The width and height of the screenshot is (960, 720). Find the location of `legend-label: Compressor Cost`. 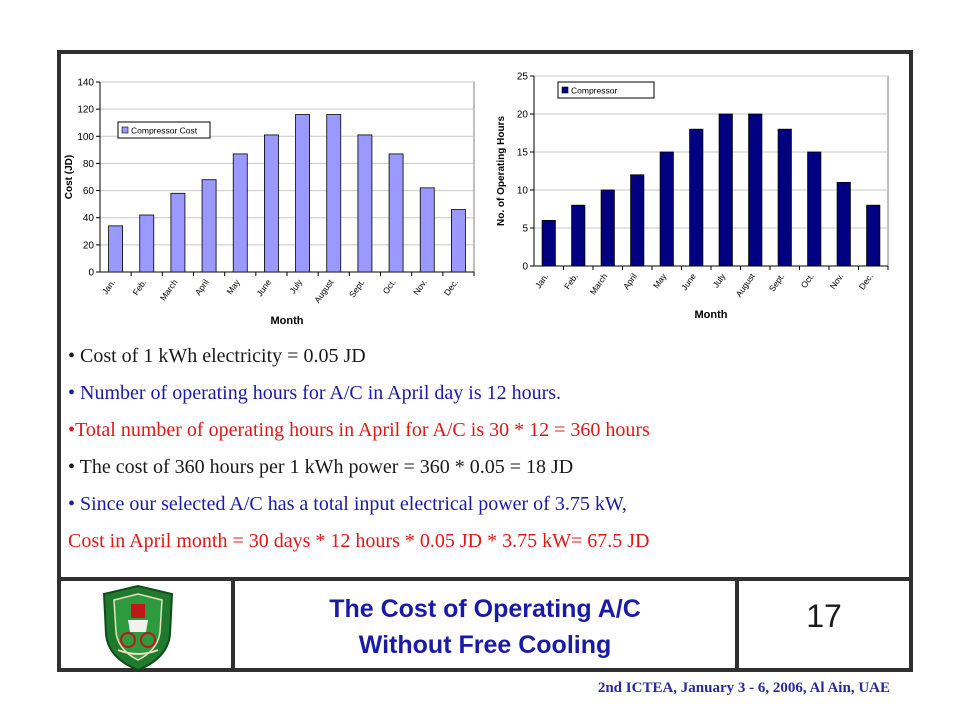

legend-label: Compressor Cost is located at coordinates (164, 131).